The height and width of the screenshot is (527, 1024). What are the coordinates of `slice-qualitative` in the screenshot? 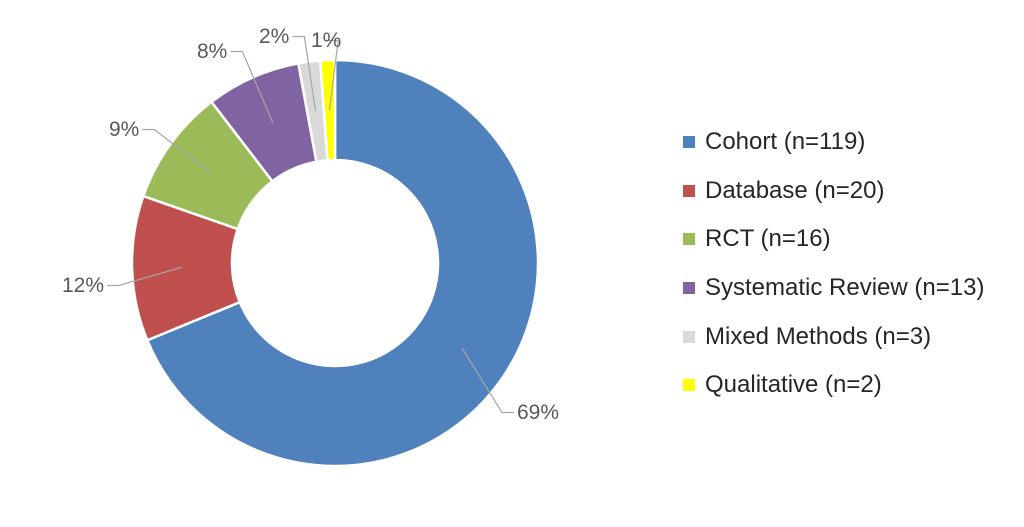 It's located at (327, 110).